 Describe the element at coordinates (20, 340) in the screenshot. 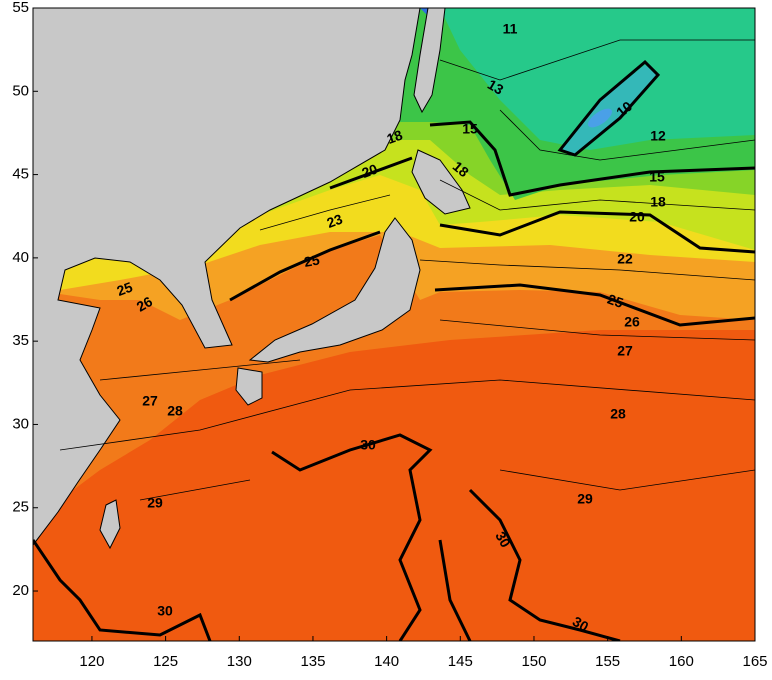

I see `y-tick-label: 35` at that location.